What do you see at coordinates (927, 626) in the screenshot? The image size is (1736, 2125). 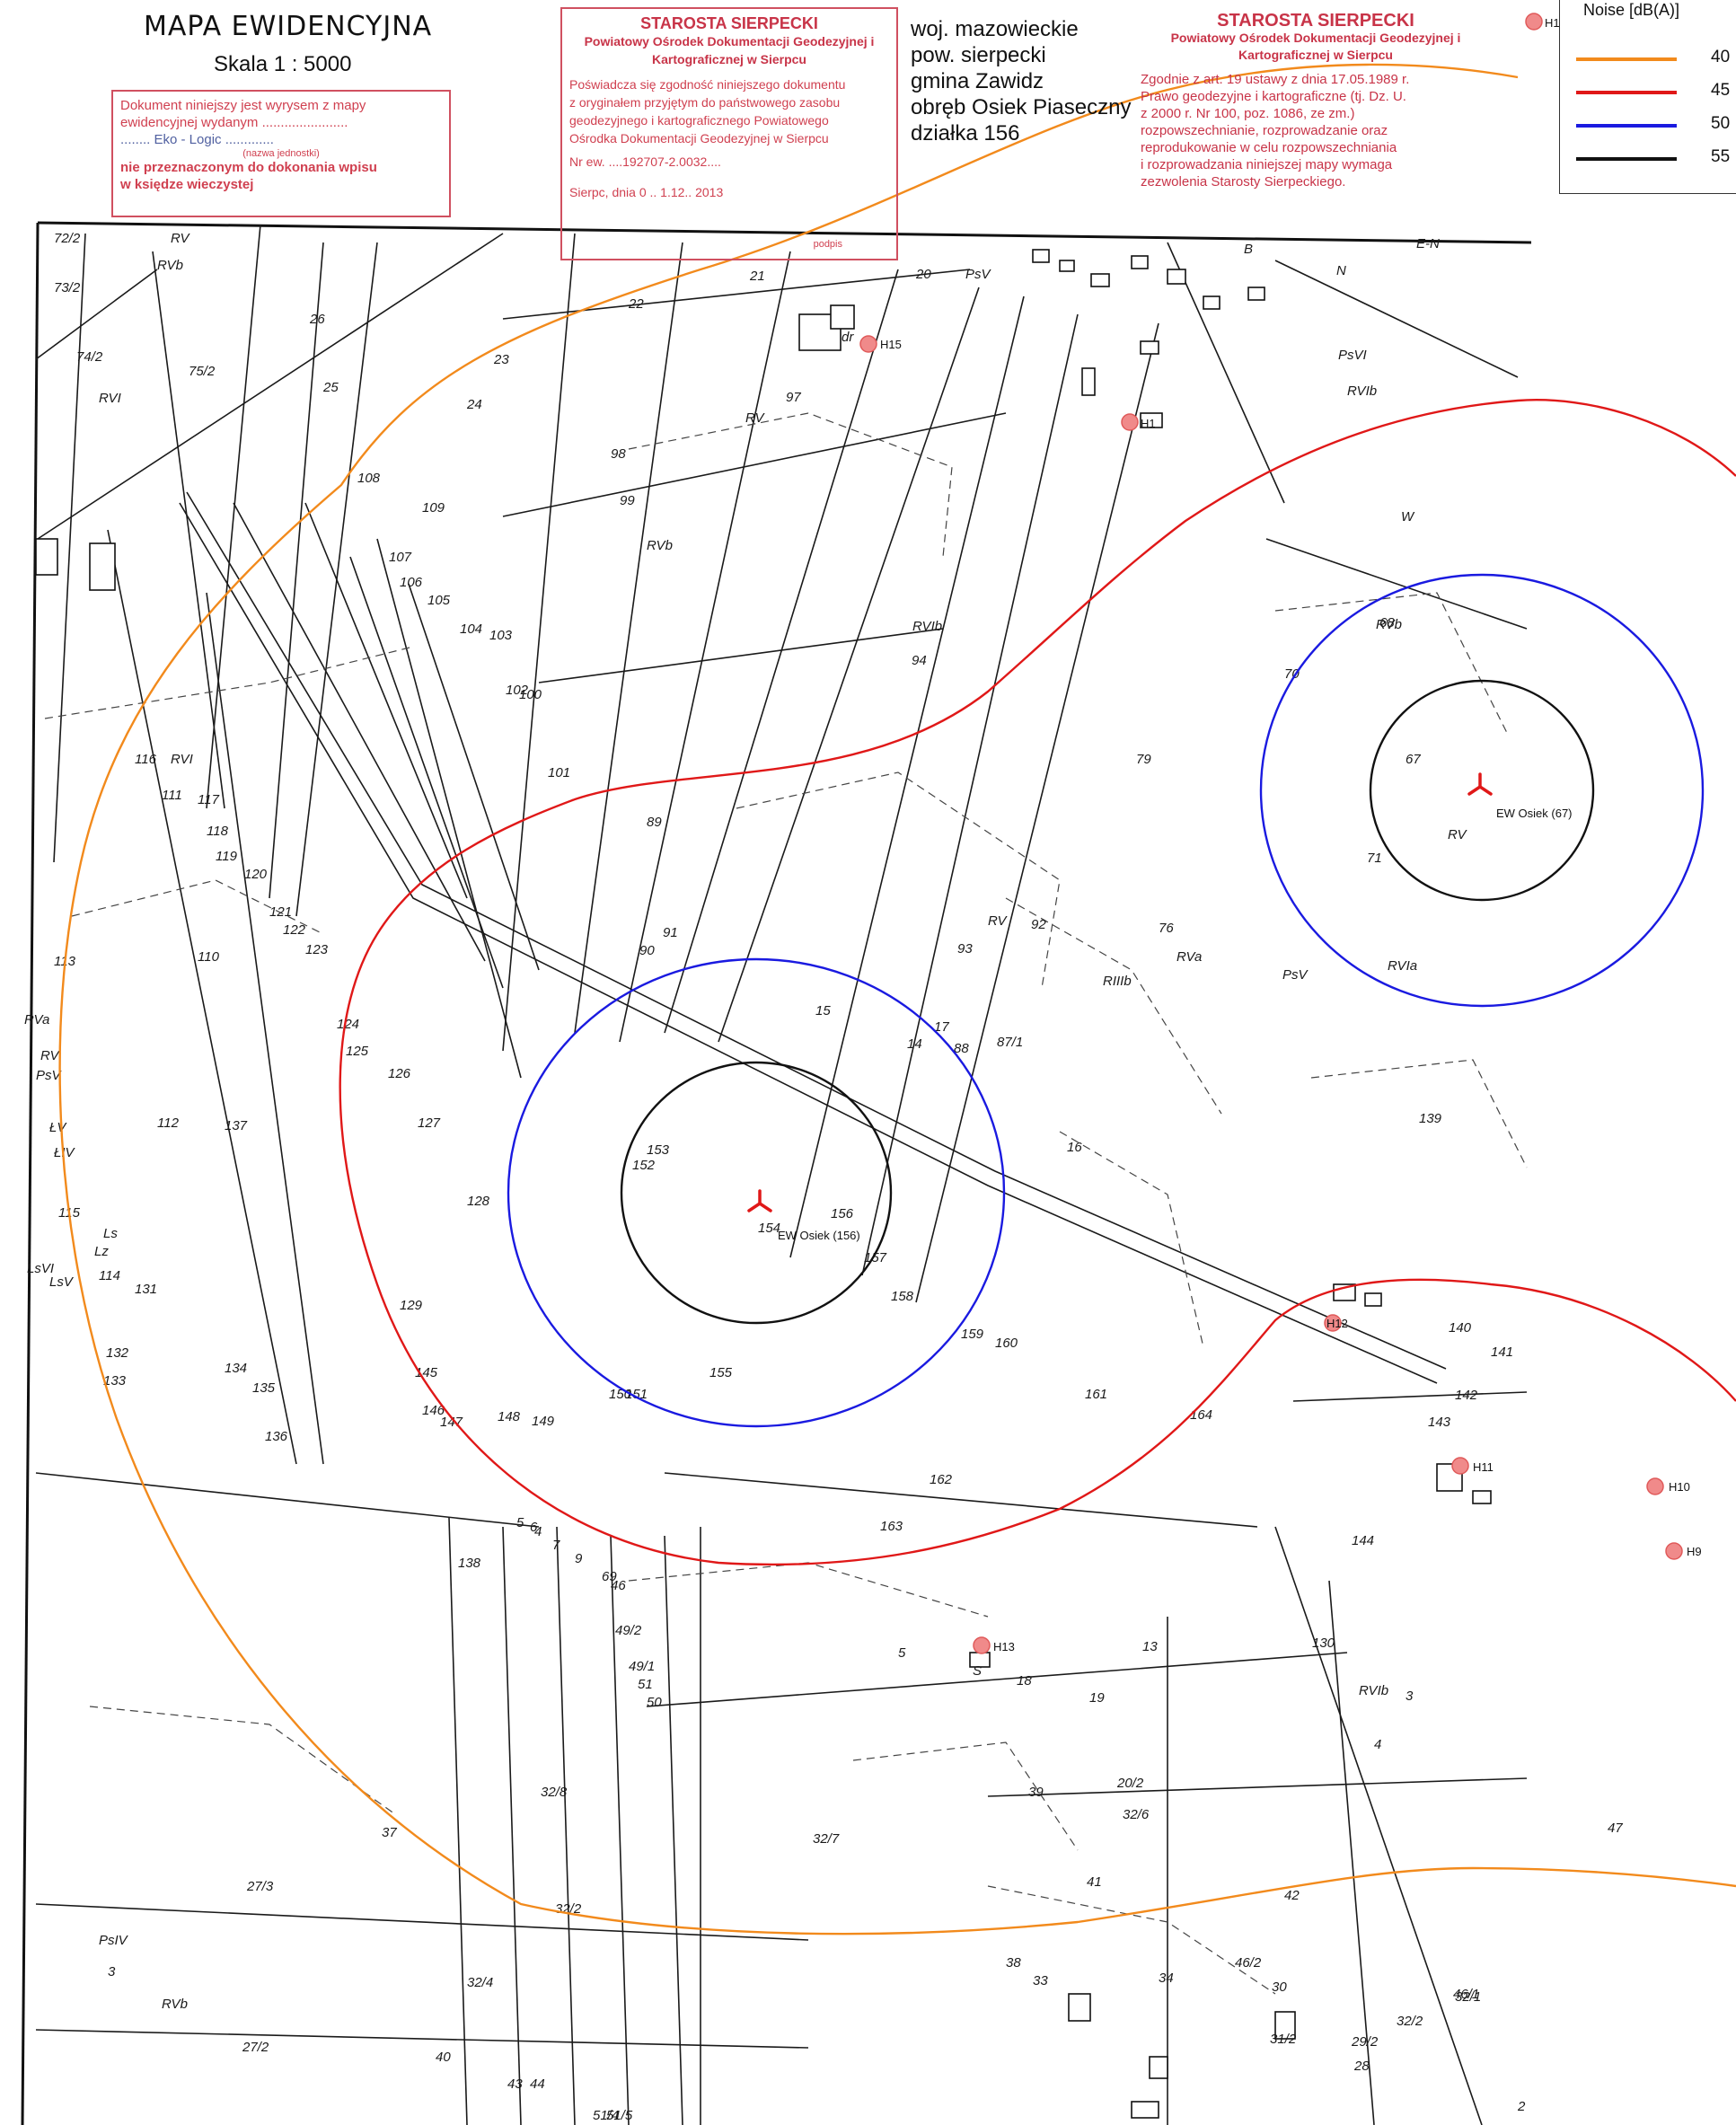 I see `parcel-label: RVIb` at bounding box center [927, 626].